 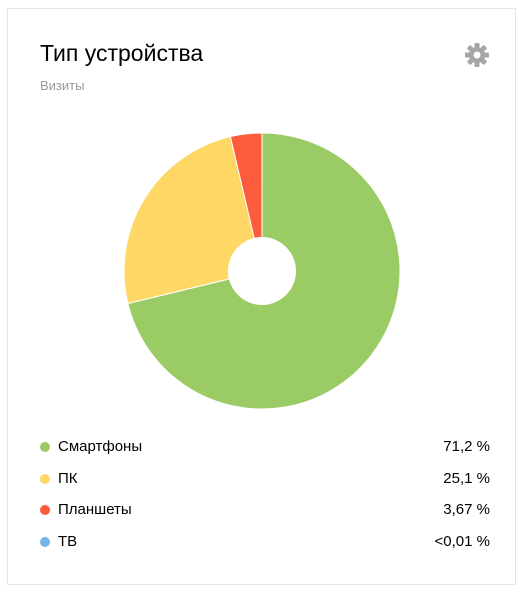 I want to click on legend-item-tablets: Планшеты 3,67 %, so click(x=265, y=513).